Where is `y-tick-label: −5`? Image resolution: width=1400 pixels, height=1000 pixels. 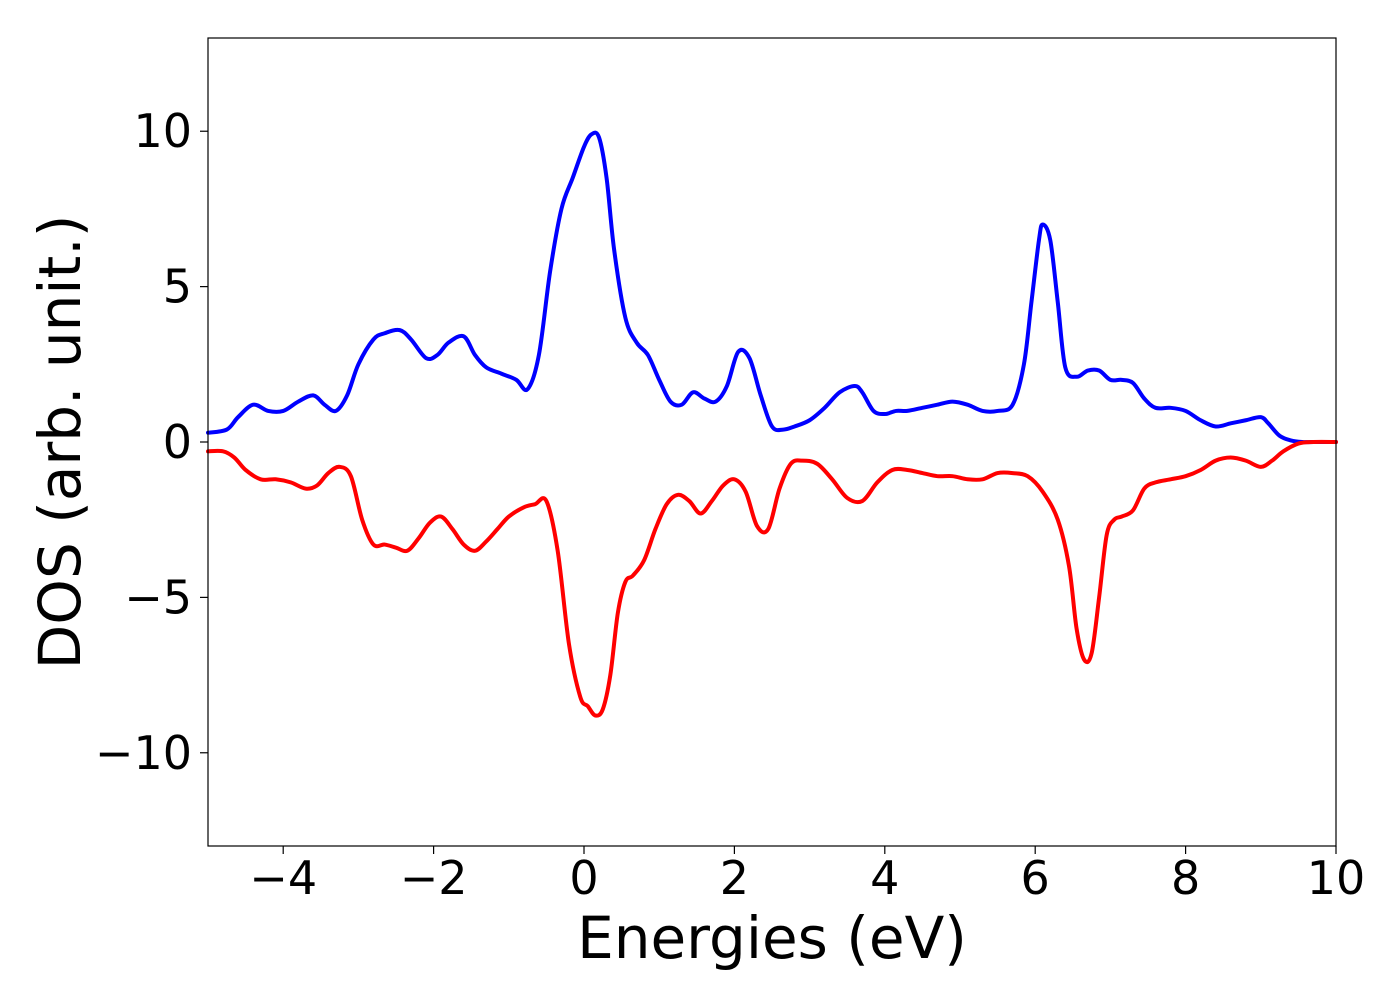 y-tick-label: −5 is located at coordinates (158, 597).